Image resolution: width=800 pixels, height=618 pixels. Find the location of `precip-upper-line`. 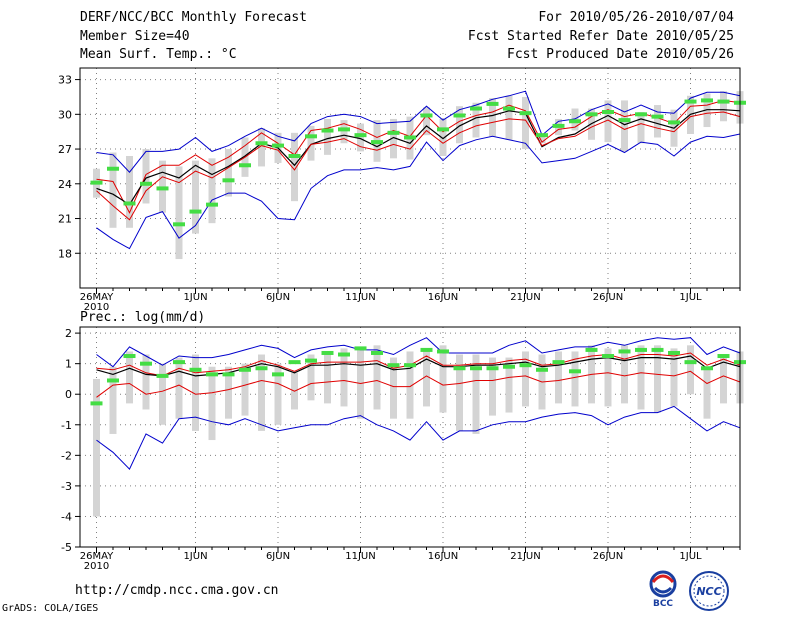

precip-upper-line is located at coordinates (418, 364).